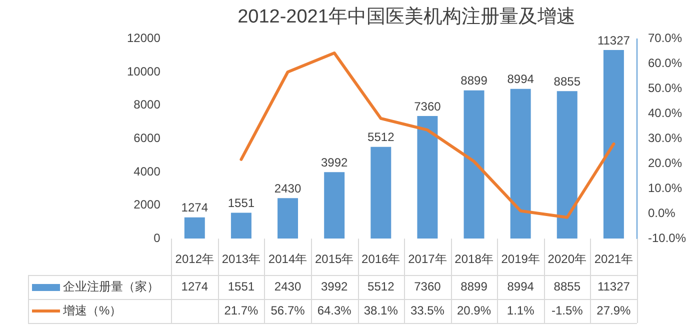 Image resolution: width=693 pixels, height=325 pixels. What do you see at coordinates (194, 259) in the screenshot?
I see `x-tick-label: 2012年` at bounding box center [194, 259].